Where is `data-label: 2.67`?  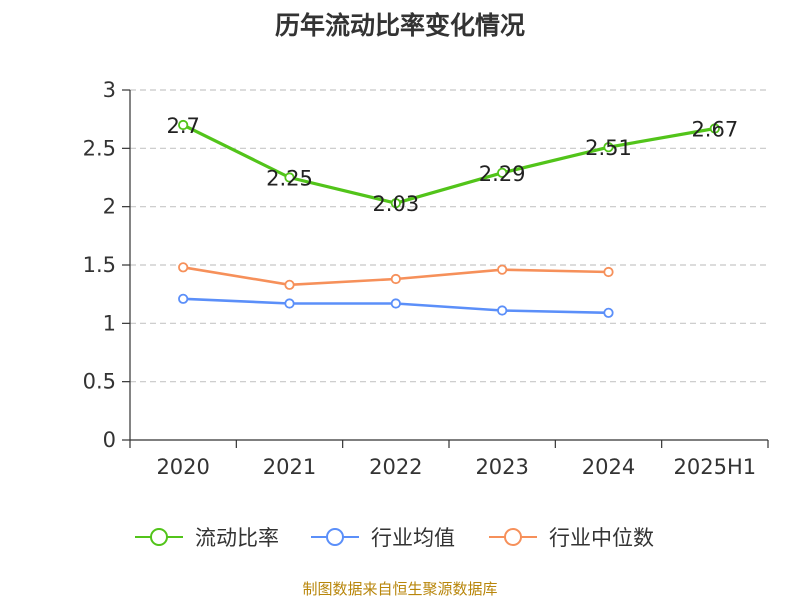
data-label: 2.67 is located at coordinates (714, 130).